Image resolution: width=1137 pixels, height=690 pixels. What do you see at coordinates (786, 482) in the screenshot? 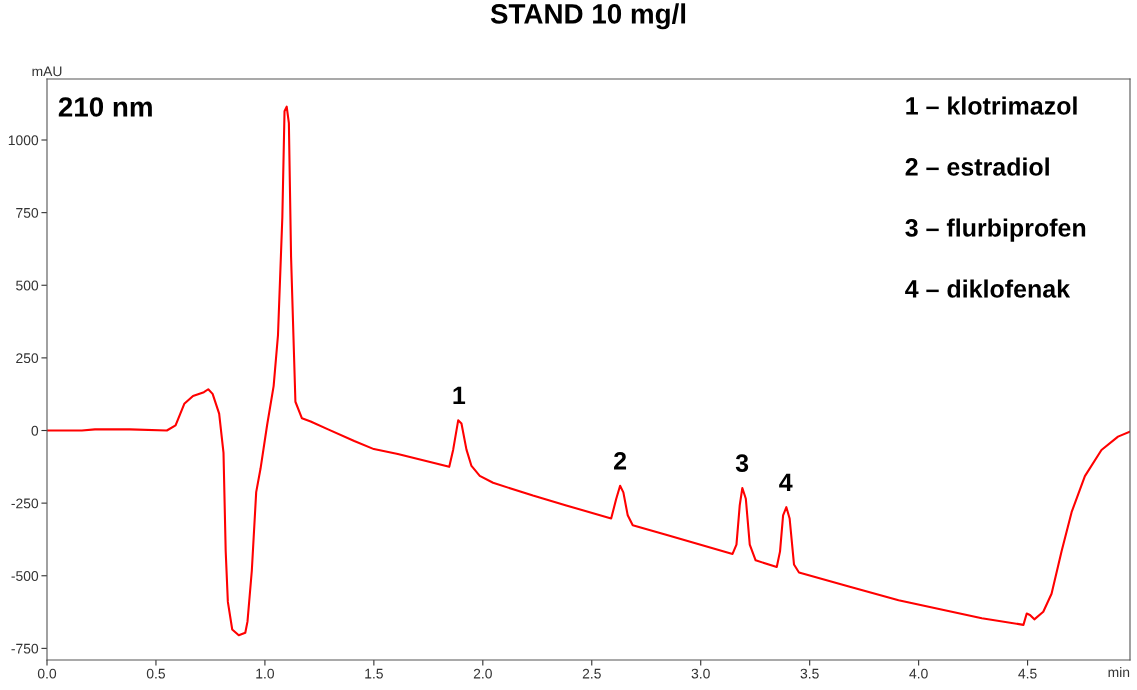
I see `annotation: 4` at bounding box center [786, 482].